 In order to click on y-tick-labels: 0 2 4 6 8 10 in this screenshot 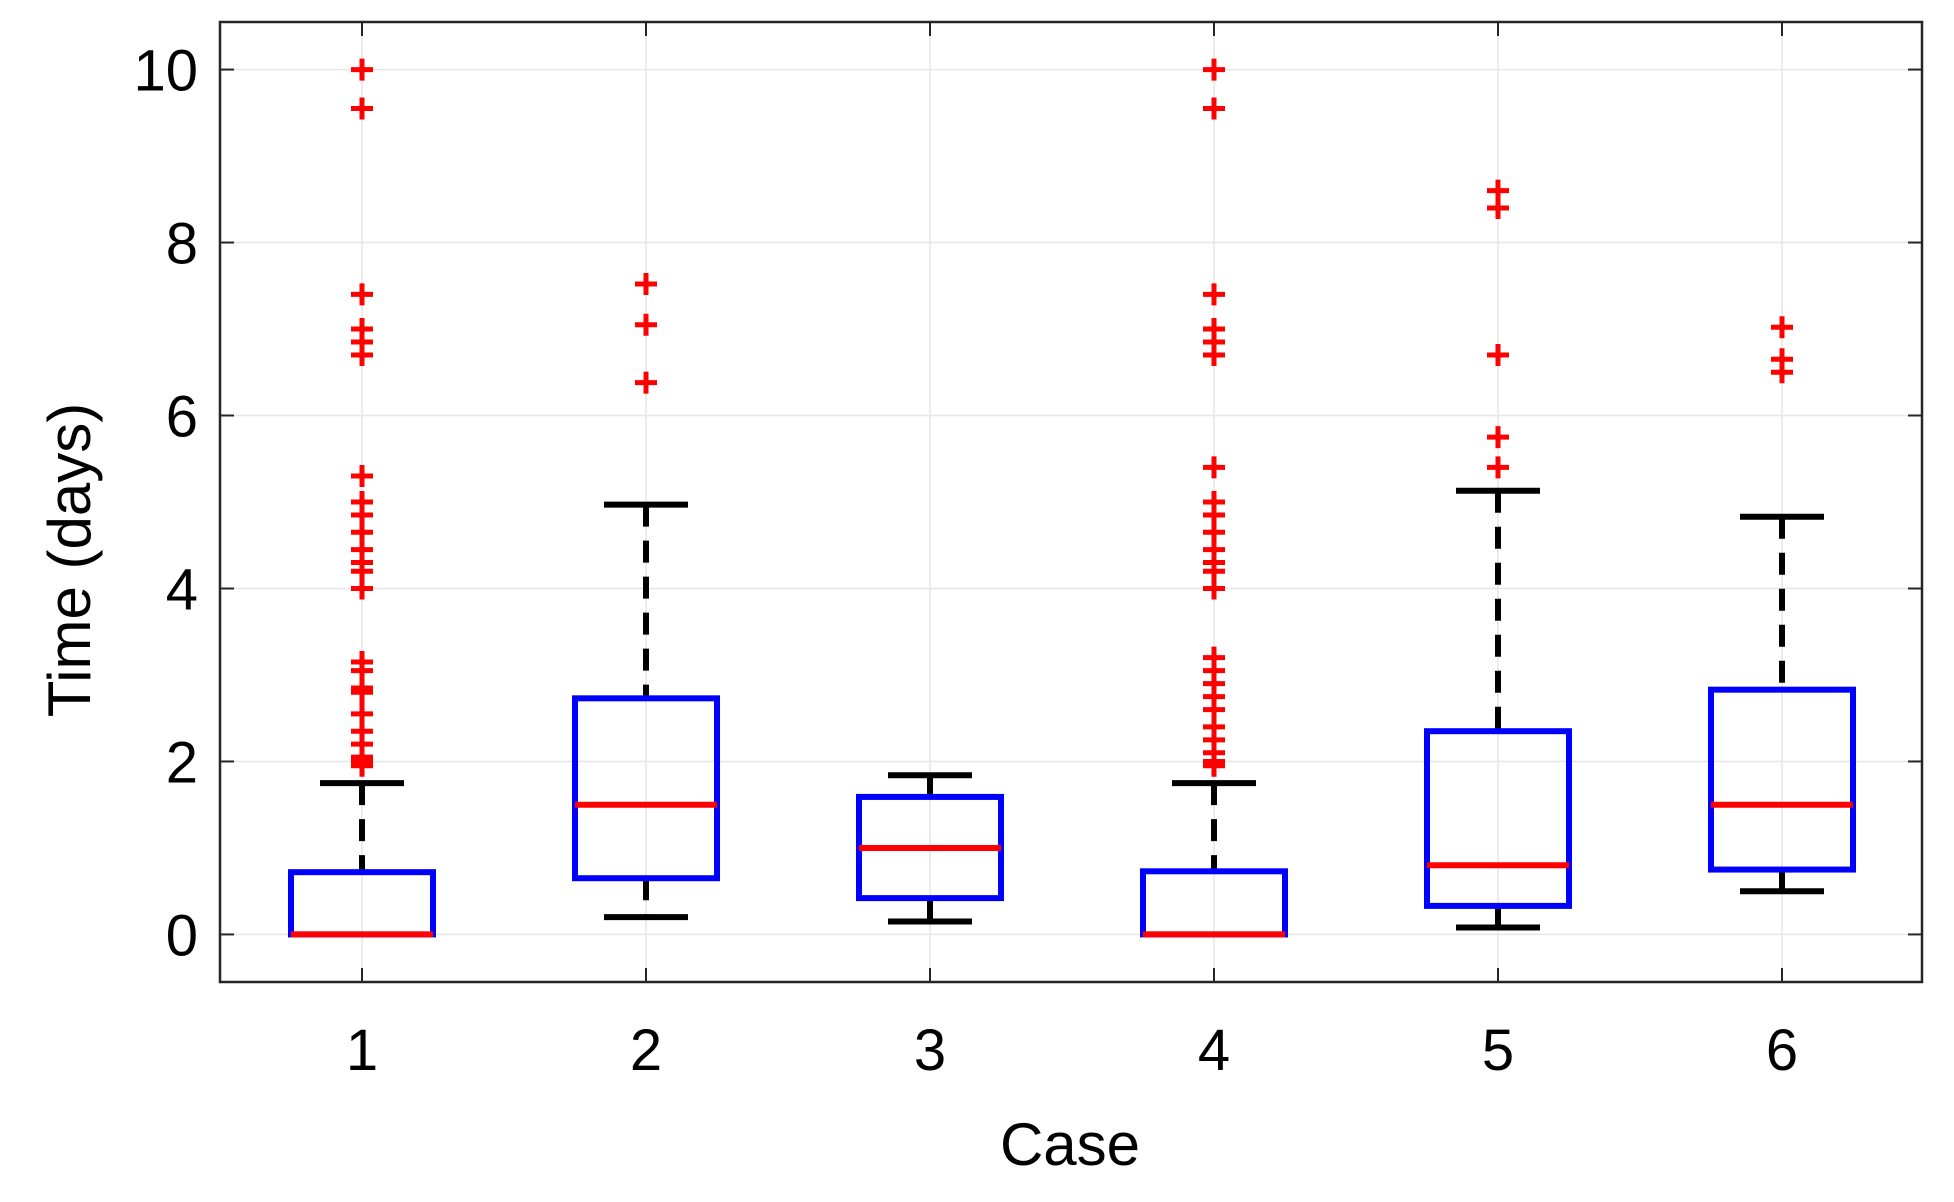, I will do `click(165, 504)`.